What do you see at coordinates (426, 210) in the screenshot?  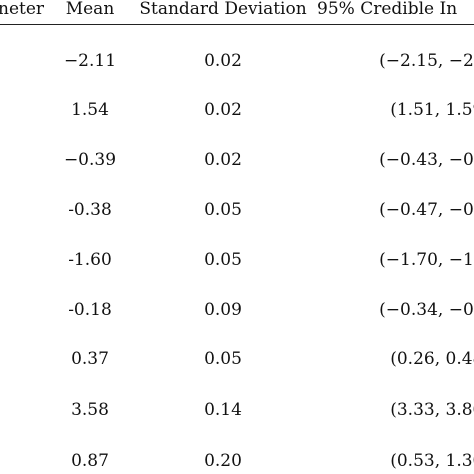 I see `cell-credible-interval: (−0.47, −0.2` at bounding box center [426, 210].